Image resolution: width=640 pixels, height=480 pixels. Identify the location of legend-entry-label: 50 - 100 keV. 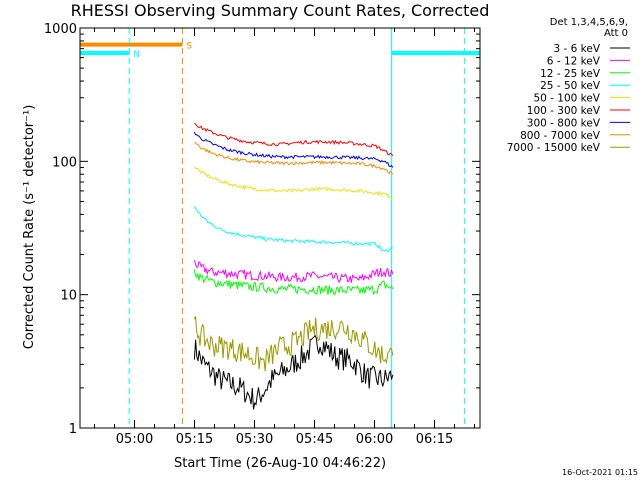
(566, 99).